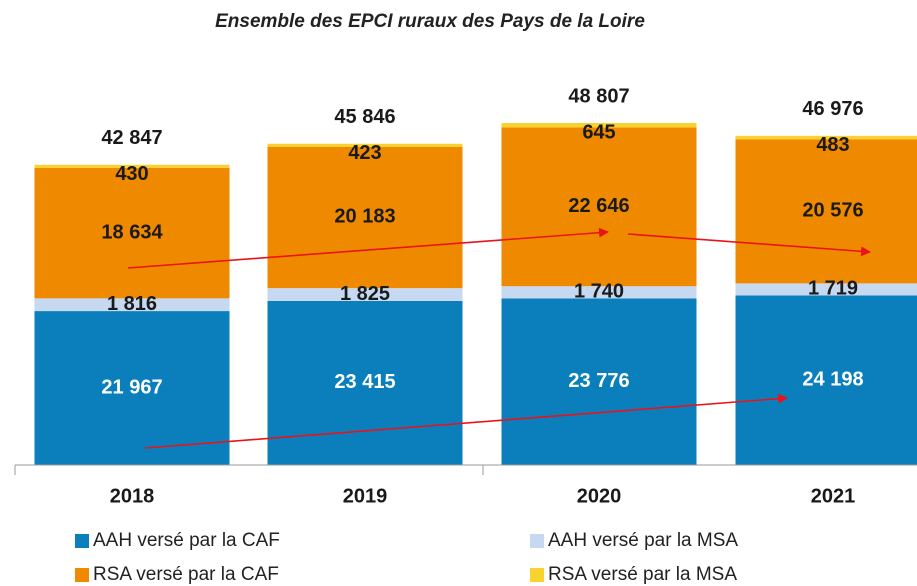 The height and width of the screenshot is (586, 917). Describe the element at coordinates (364, 153) in the screenshot. I see `value-label: 423` at that location.